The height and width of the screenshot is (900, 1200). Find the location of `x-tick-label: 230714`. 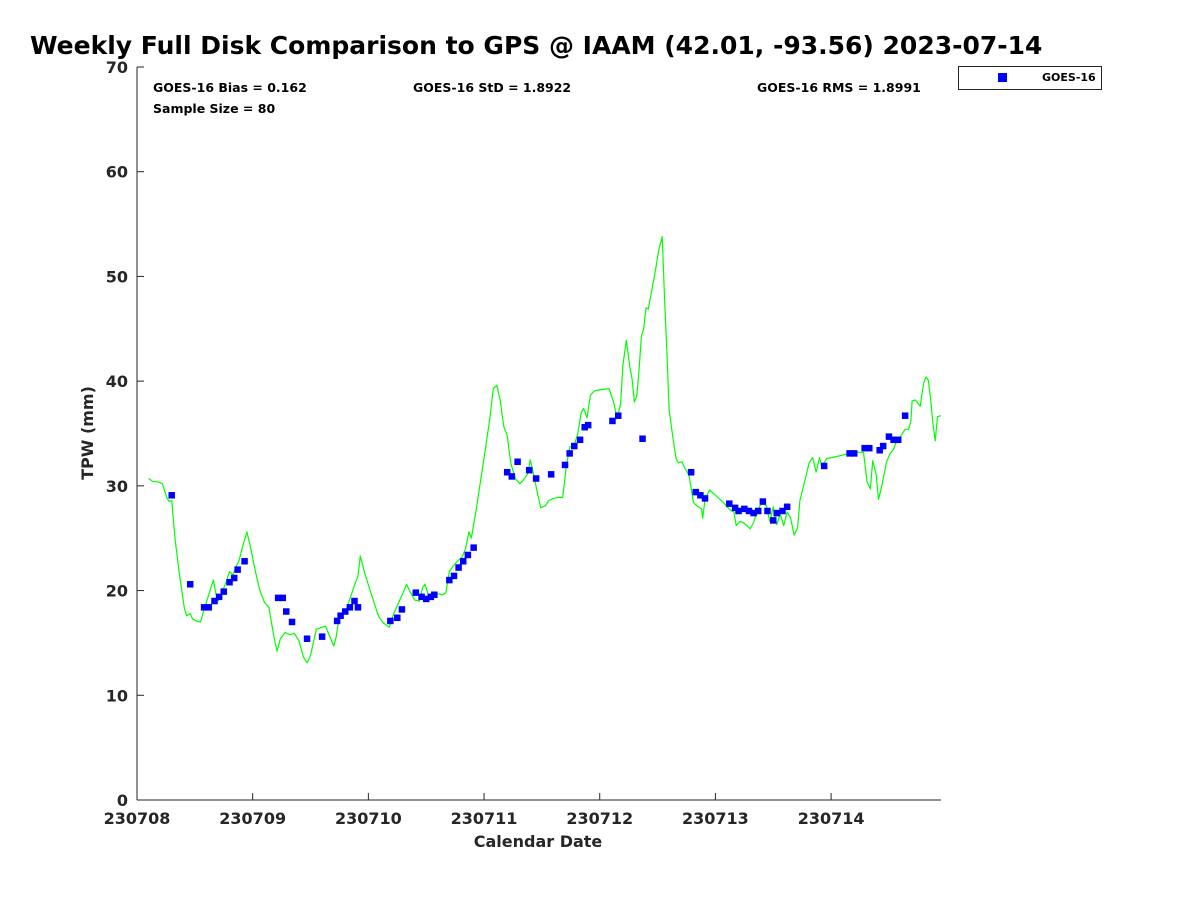

x-tick-label: 230714 is located at coordinates (831, 818).